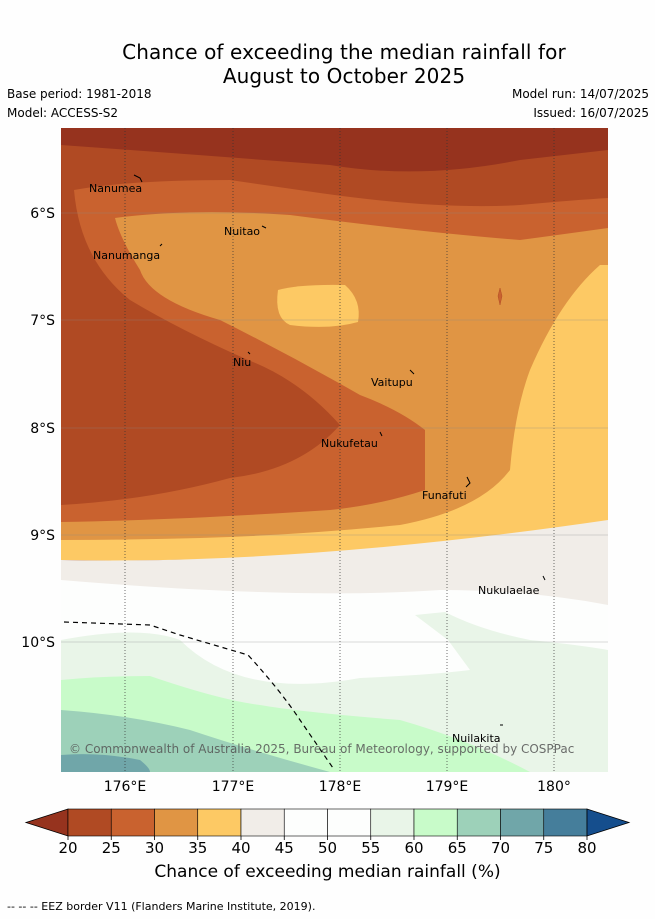  Describe the element at coordinates (63, 113) in the screenshot. I see `model-text: Model: ACCESS-S2` at that location.